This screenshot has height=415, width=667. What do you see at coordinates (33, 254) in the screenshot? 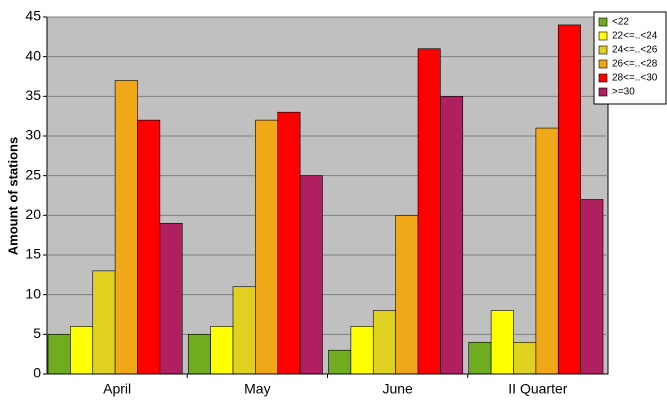
I see `y-tick-label: 15` at bounding box center [33, 254].